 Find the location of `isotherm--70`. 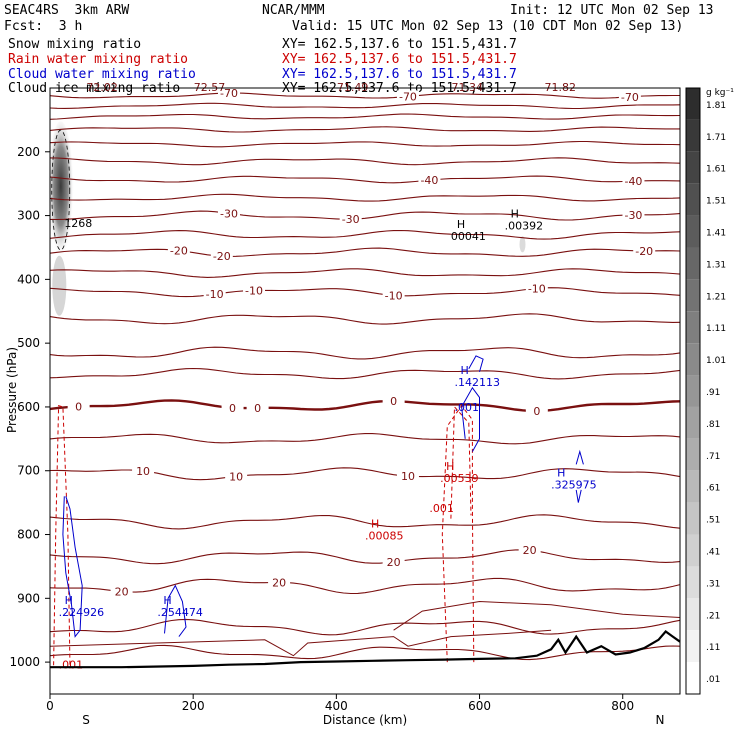

isotherm--70 is located at coordinates (364, 95).